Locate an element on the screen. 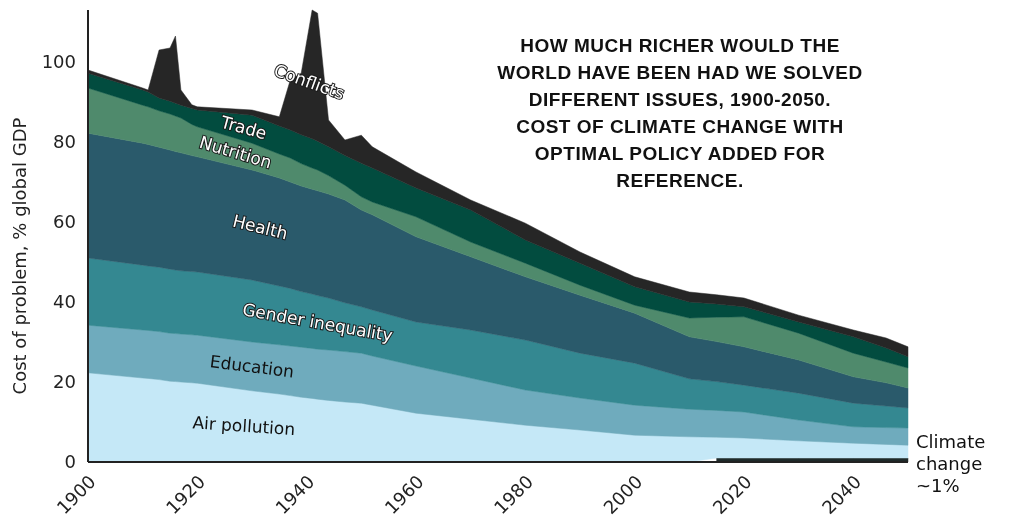  y-tick-label: 0 is located at coordinates (70, 462).